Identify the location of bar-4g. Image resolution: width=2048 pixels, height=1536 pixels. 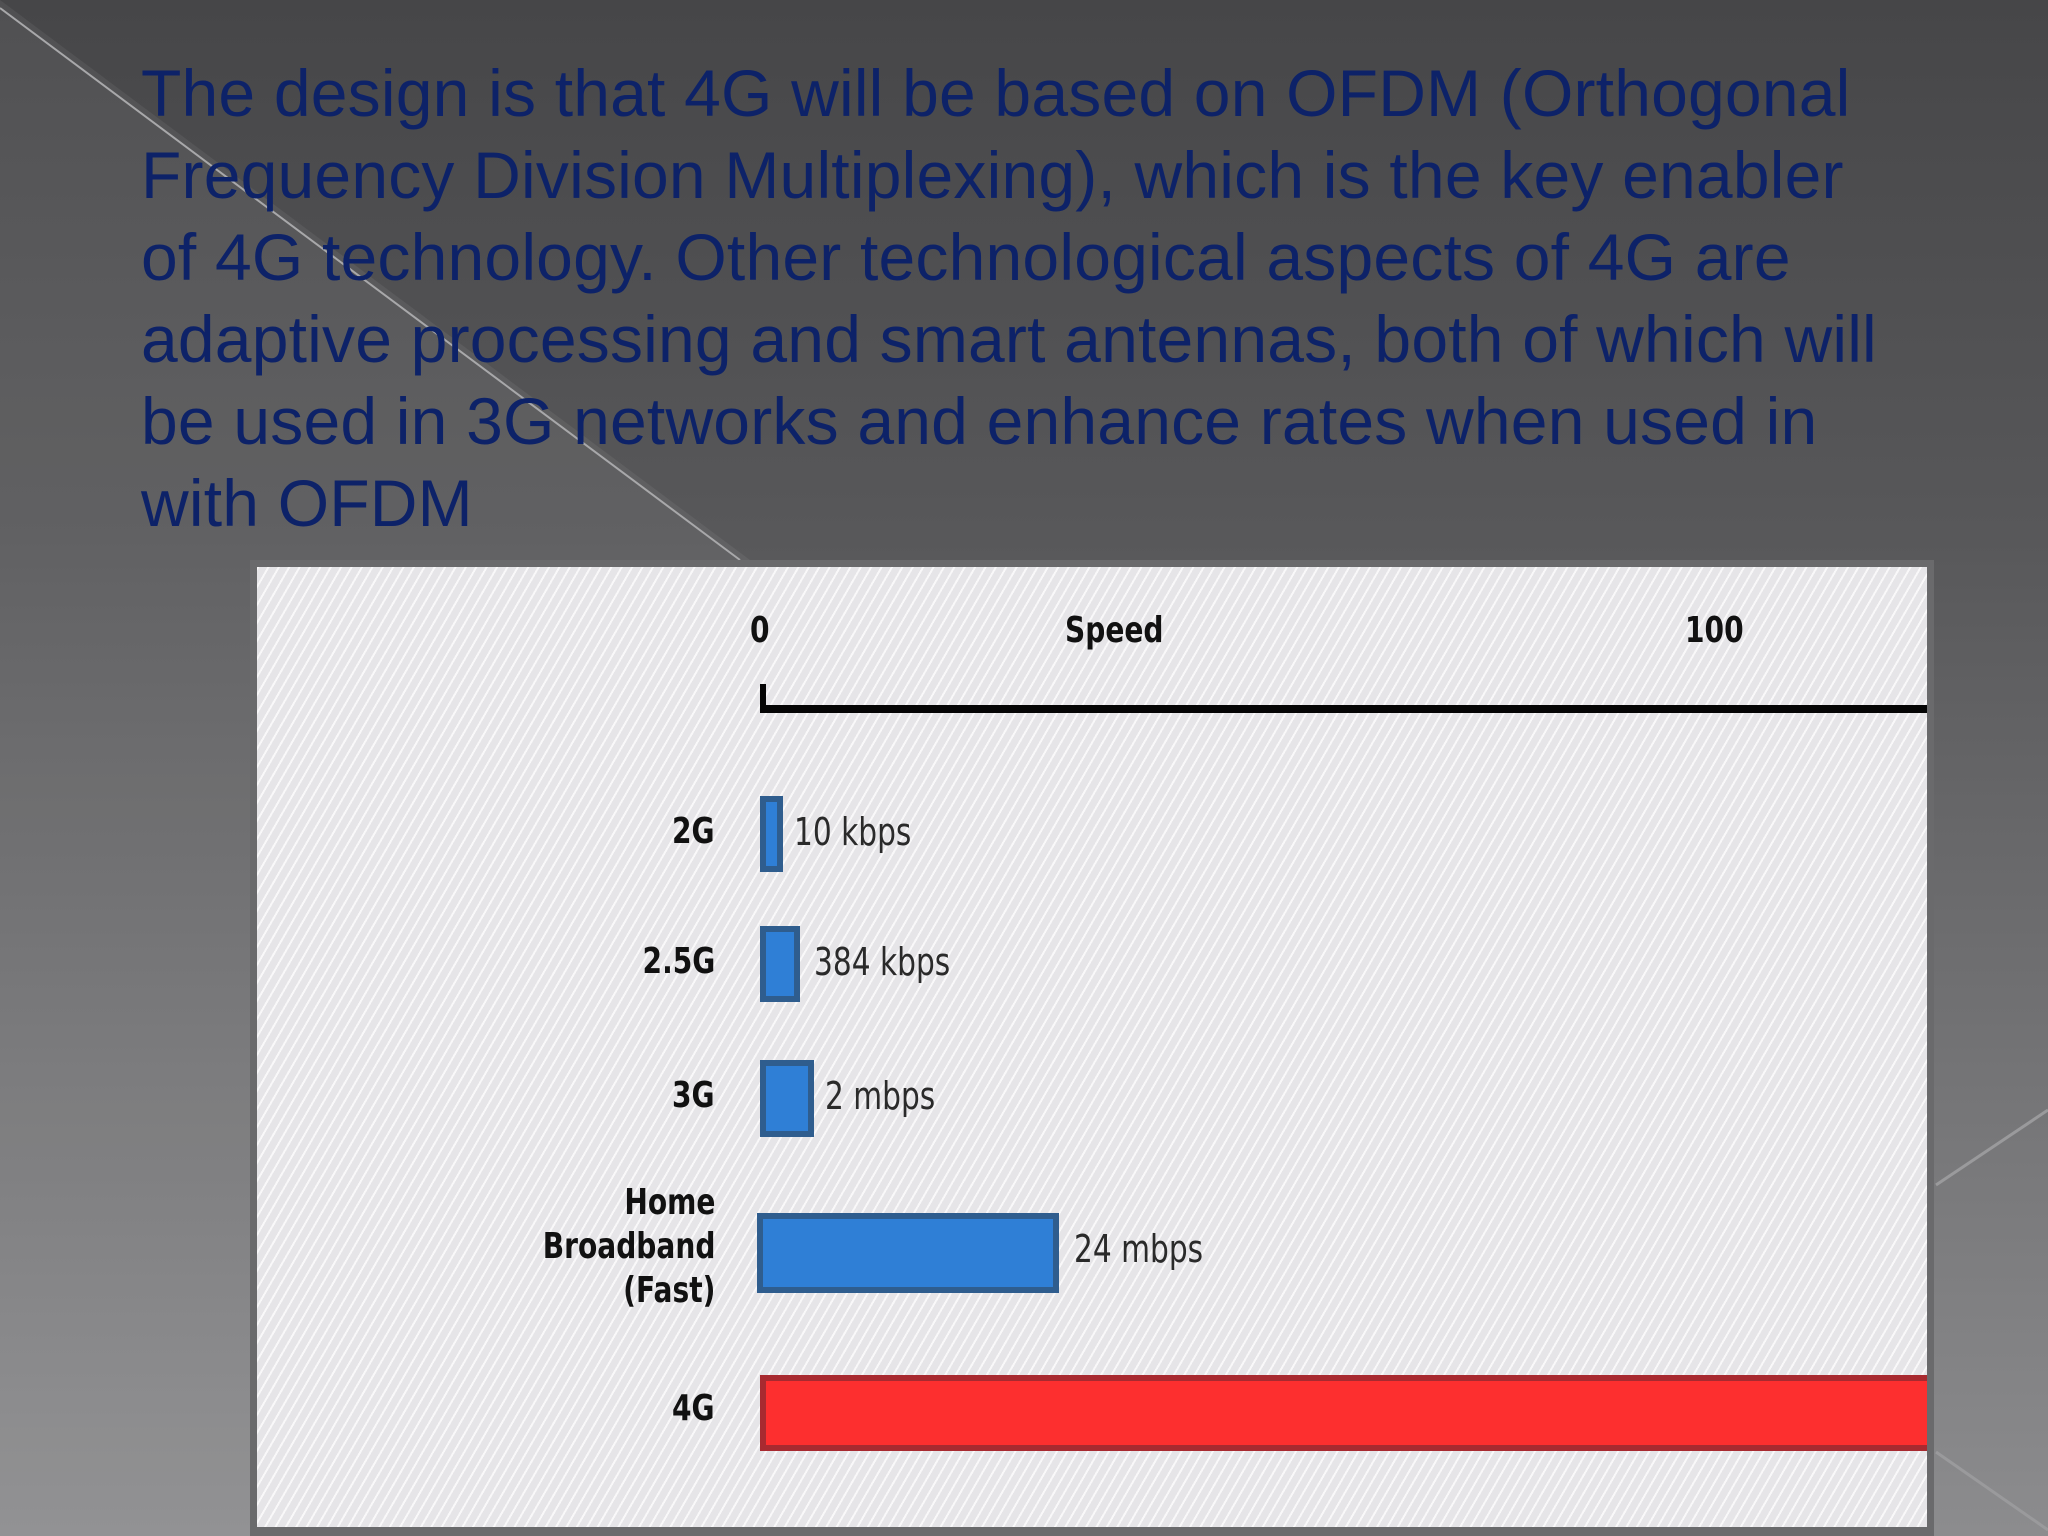
(1343, 1413).